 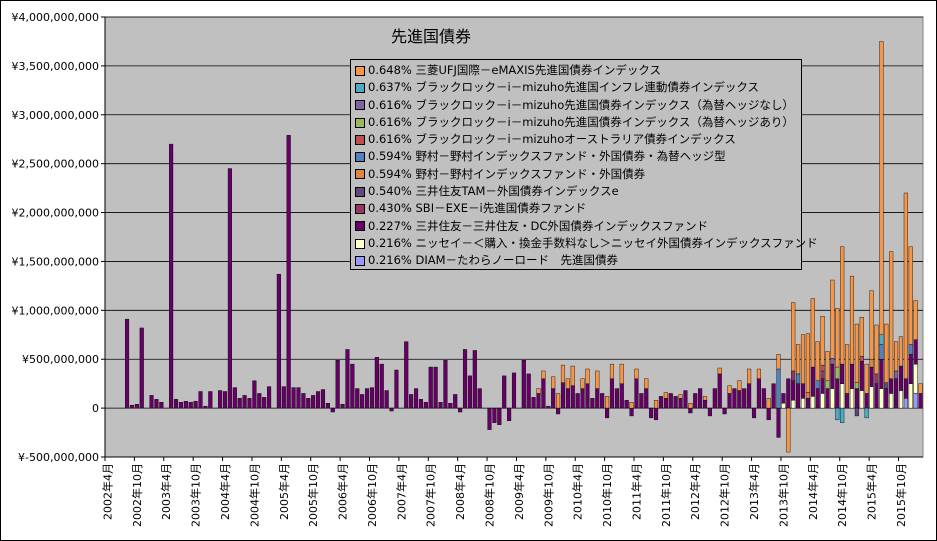 What do you see at coordinates (636, 491) in the screenshot?
I see `x-tick-label: 2011年4月` at bounding box center [636, 491].